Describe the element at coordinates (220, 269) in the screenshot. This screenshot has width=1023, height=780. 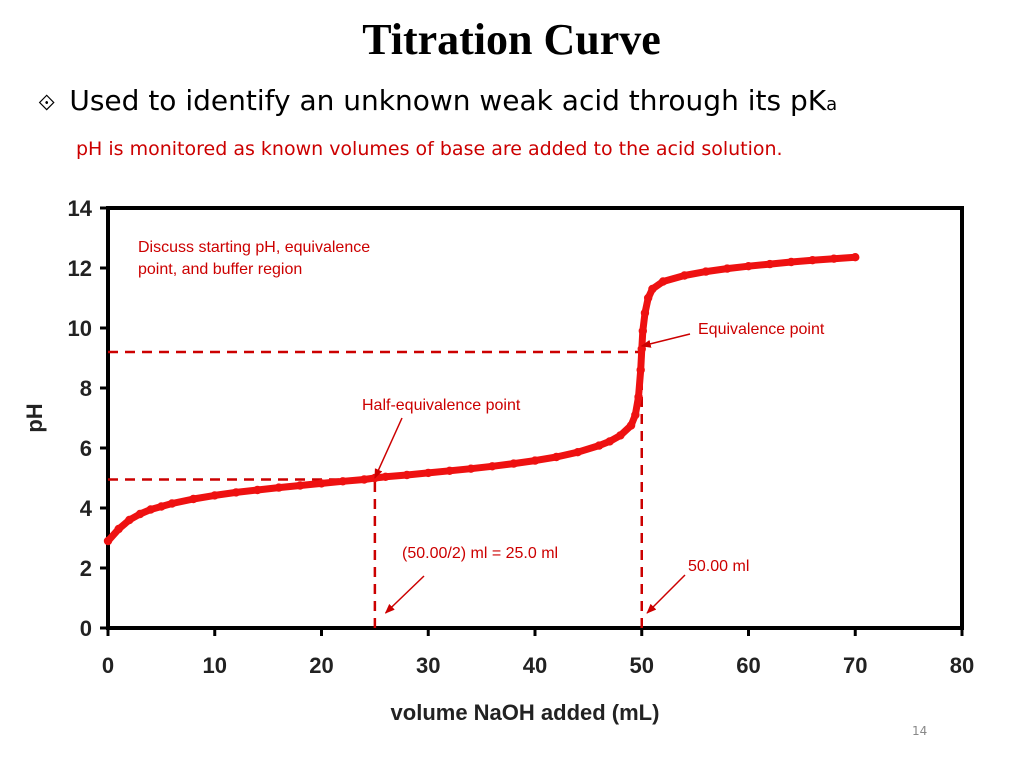
I see `annotation-text: point, and buffer region` at that location.